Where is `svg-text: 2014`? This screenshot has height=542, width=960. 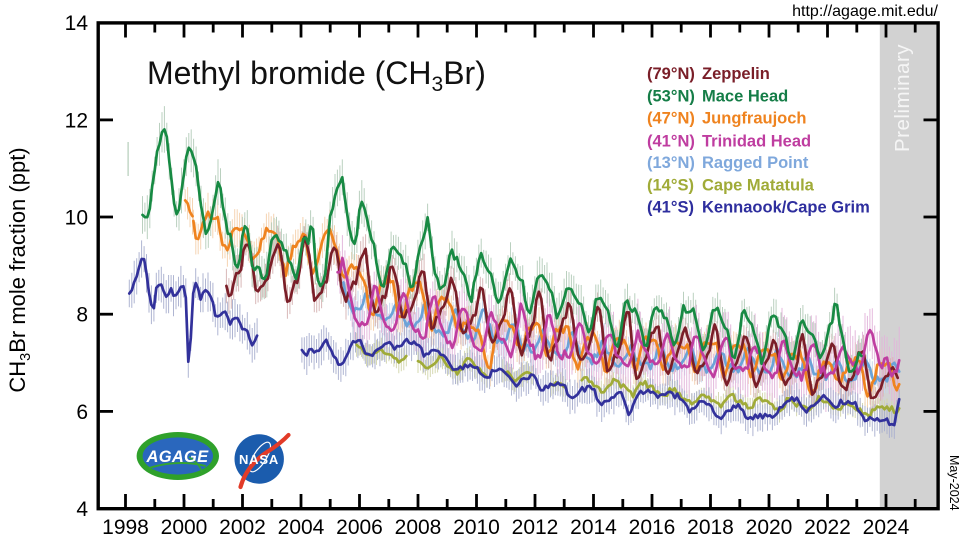
svg-text: 2014 is located at coordinates (593, 527).